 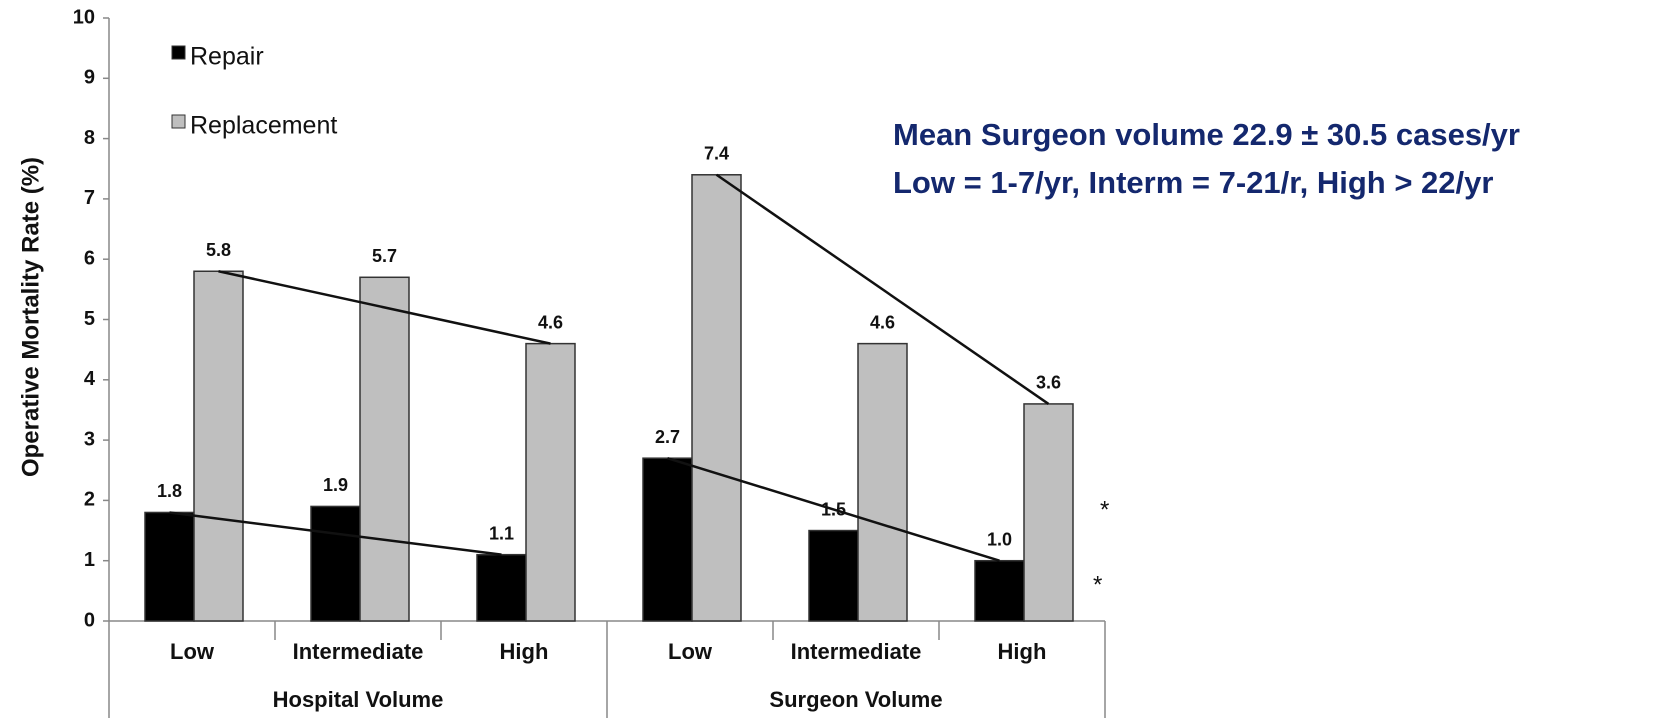 What do you see at coordinates (999, 539) in the screenshot?
I see `value-label: 1.0` at bounding box center [999, 539].